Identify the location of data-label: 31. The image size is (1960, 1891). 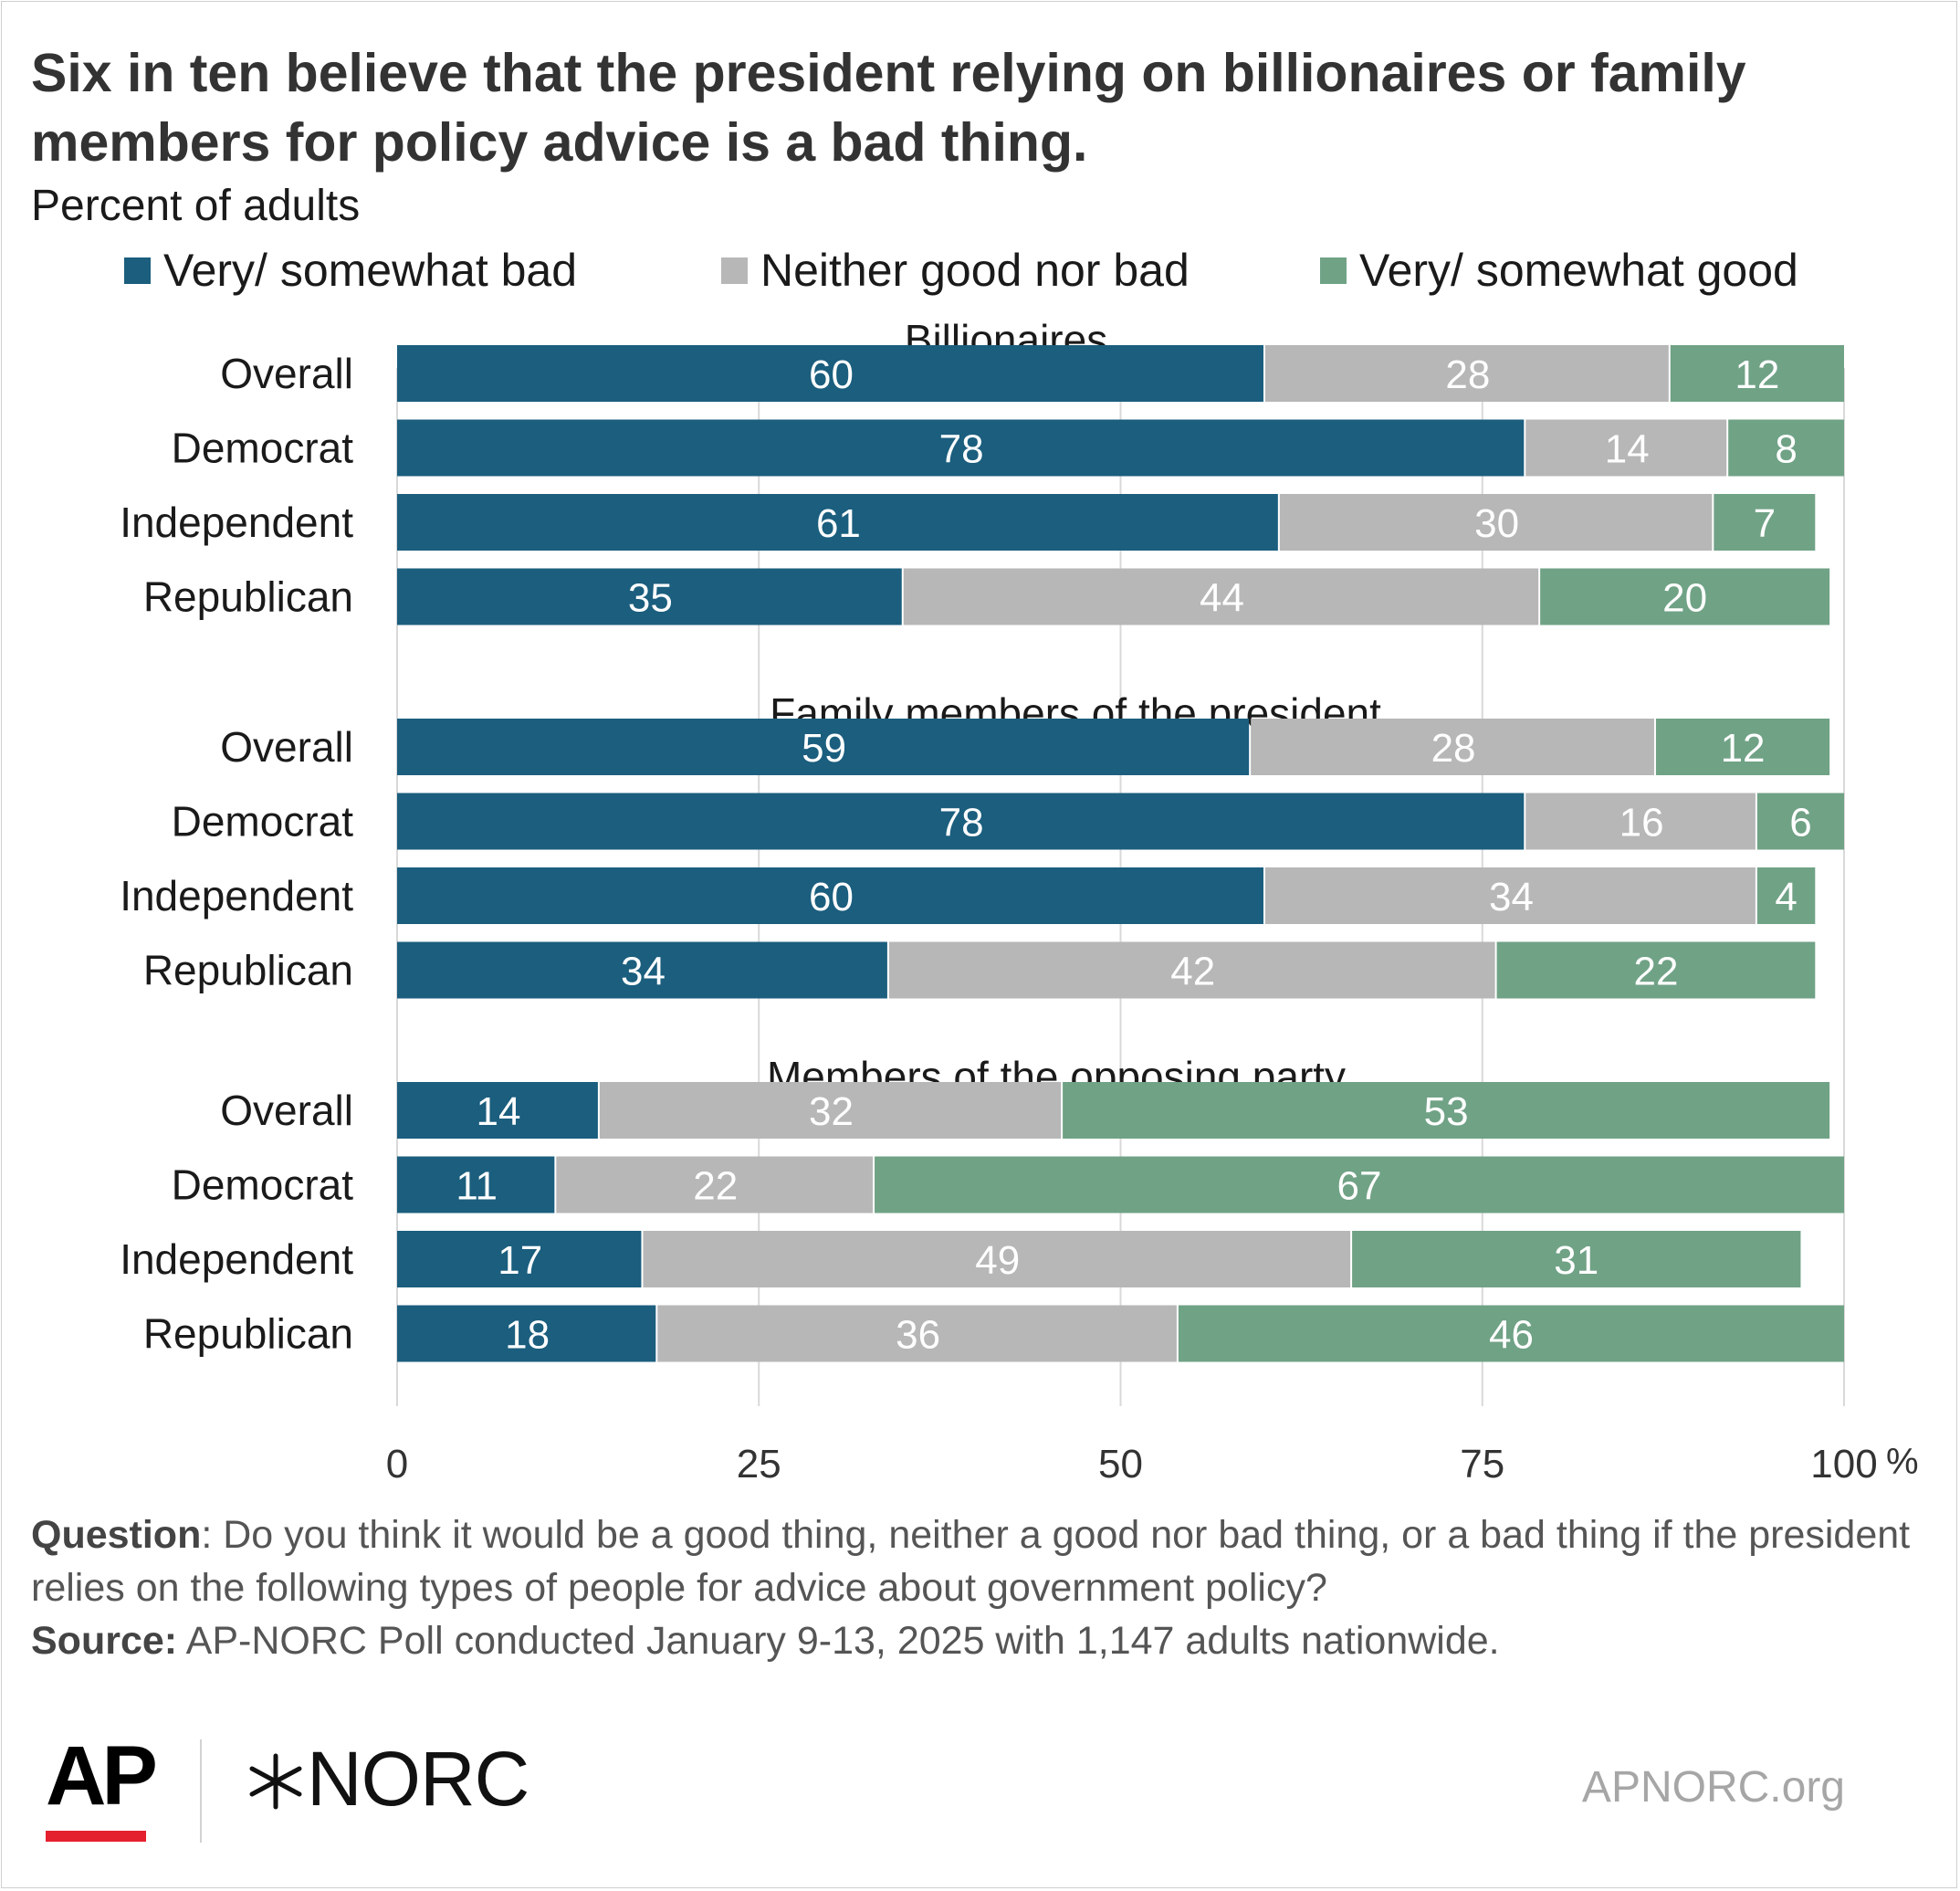
(1576, 1260).